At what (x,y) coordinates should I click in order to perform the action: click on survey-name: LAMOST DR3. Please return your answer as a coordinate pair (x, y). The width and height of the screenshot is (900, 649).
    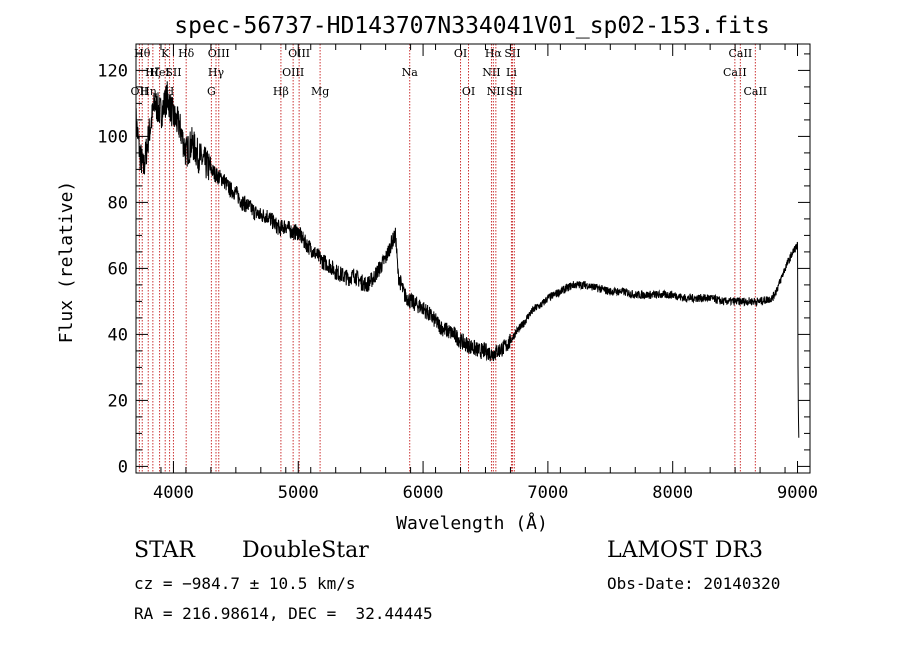
    Looking at the image, I should click on (685, 550).